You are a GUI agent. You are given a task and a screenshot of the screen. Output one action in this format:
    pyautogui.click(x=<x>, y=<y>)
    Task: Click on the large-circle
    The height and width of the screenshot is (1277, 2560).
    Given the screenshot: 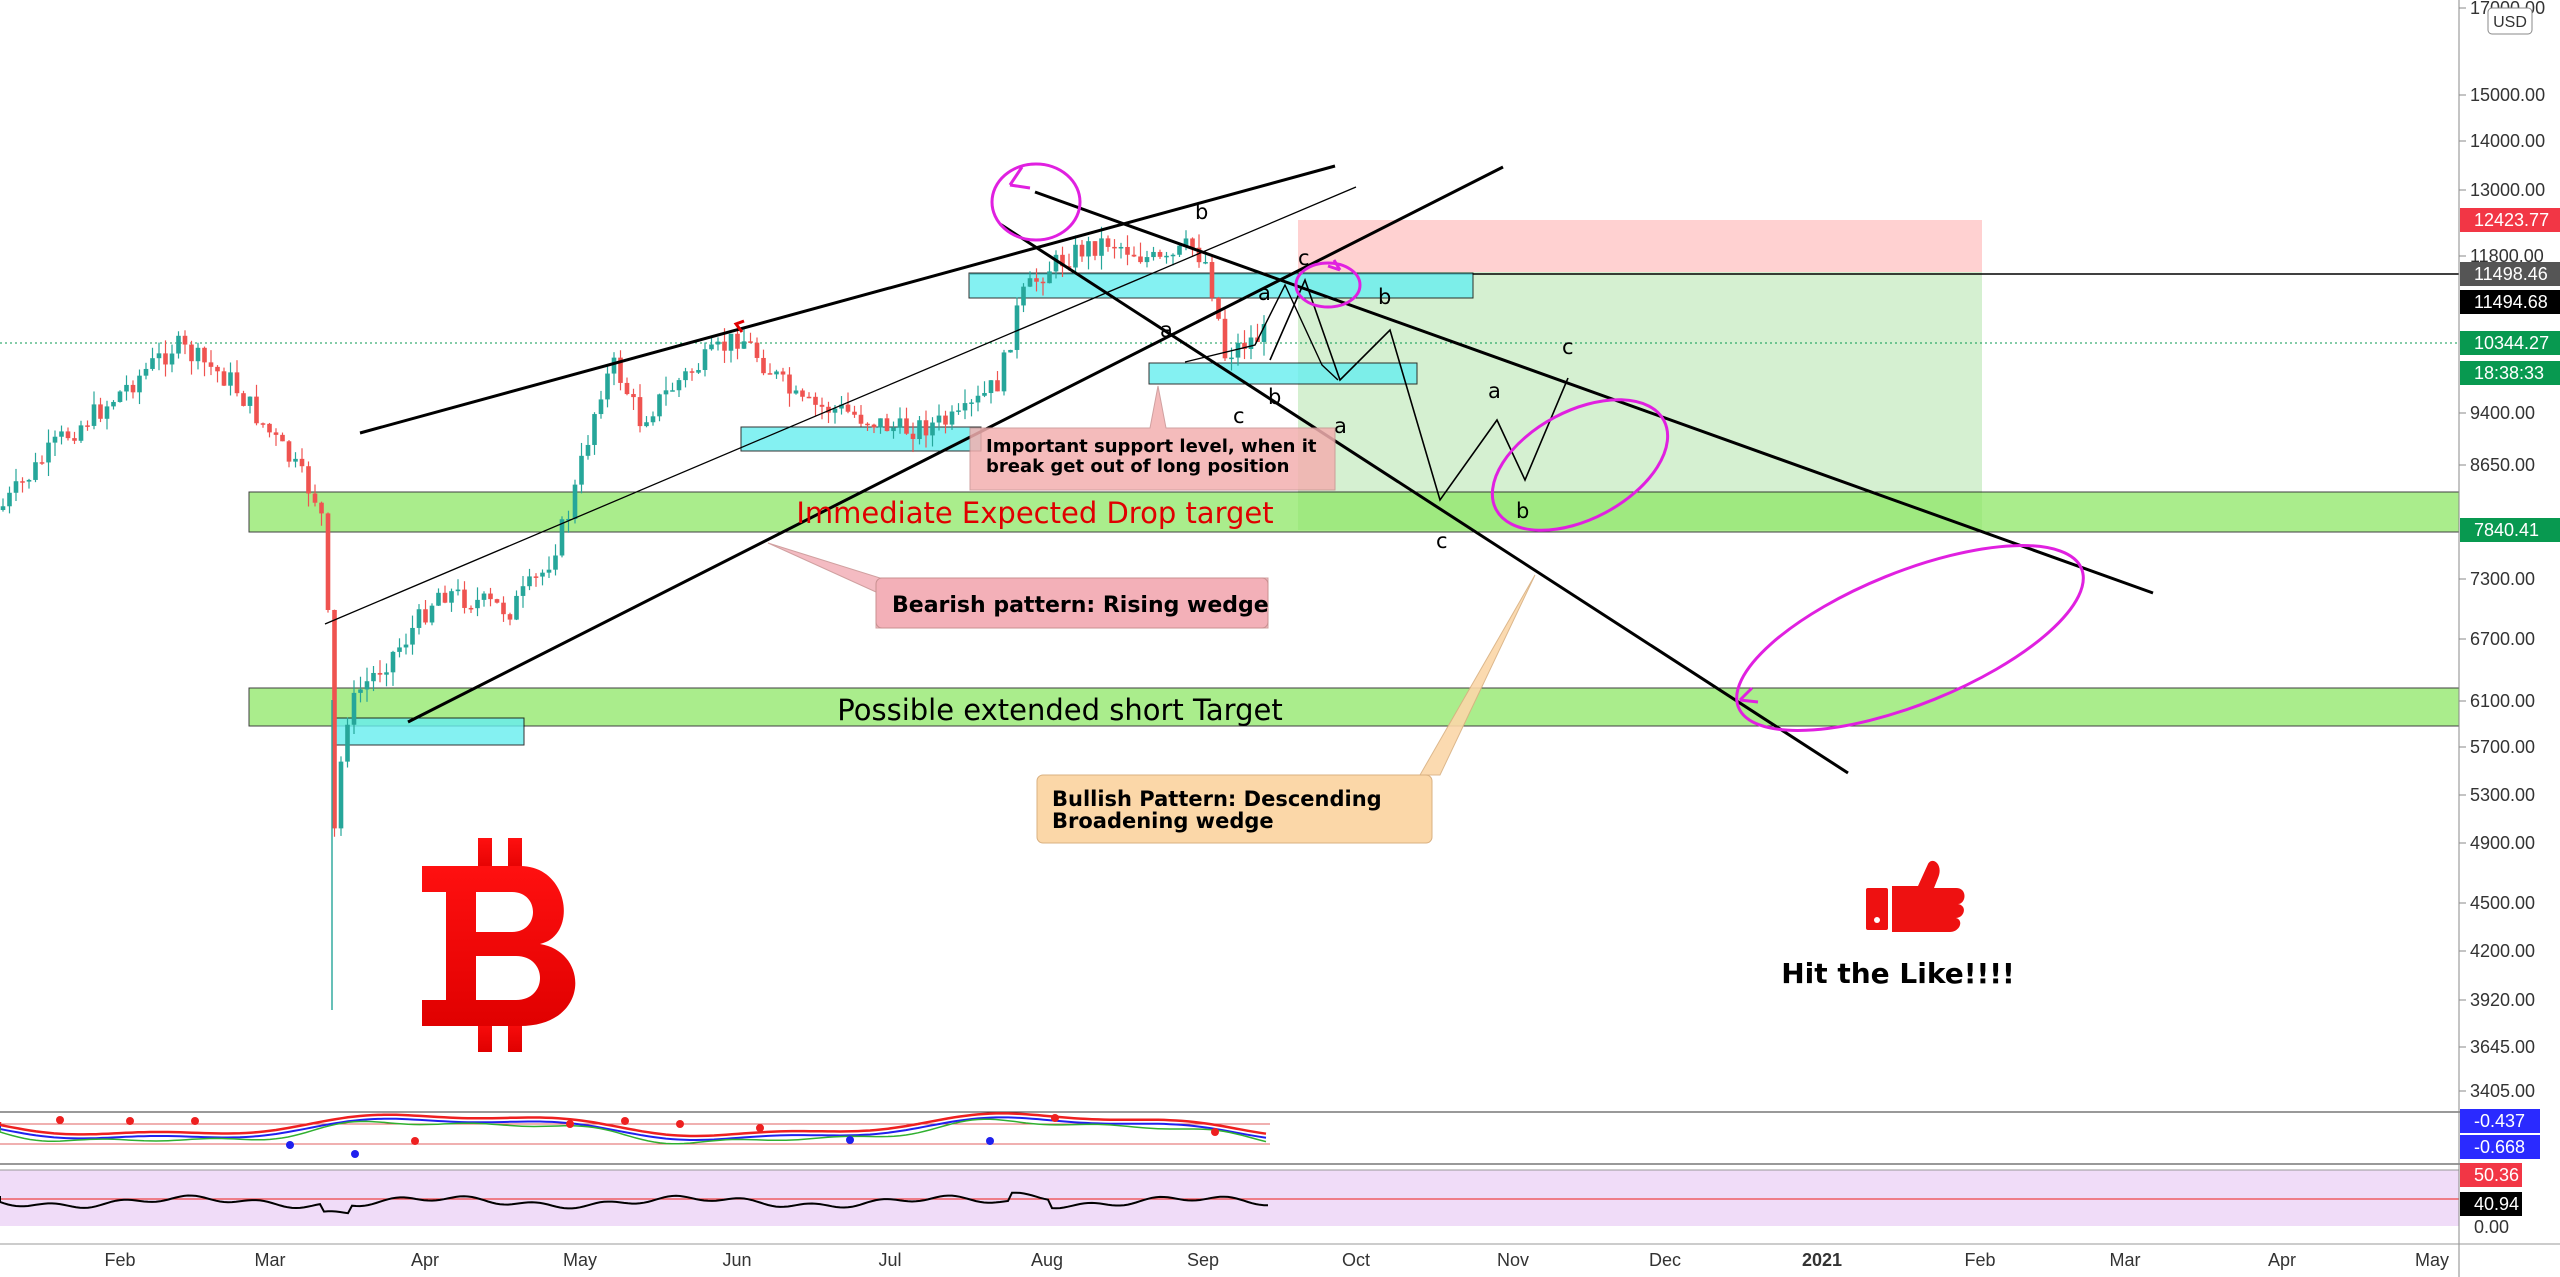 What is the action you would take?
    pyautogui.click(x=1910, y=638)
    